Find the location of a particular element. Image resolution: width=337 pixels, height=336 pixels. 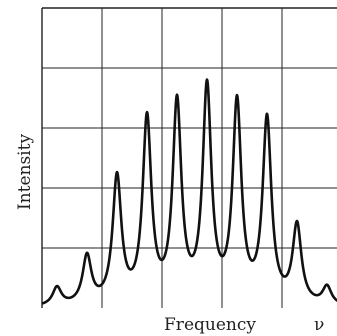

y-axis-label: Intensity is located at coordinates (25, 172).